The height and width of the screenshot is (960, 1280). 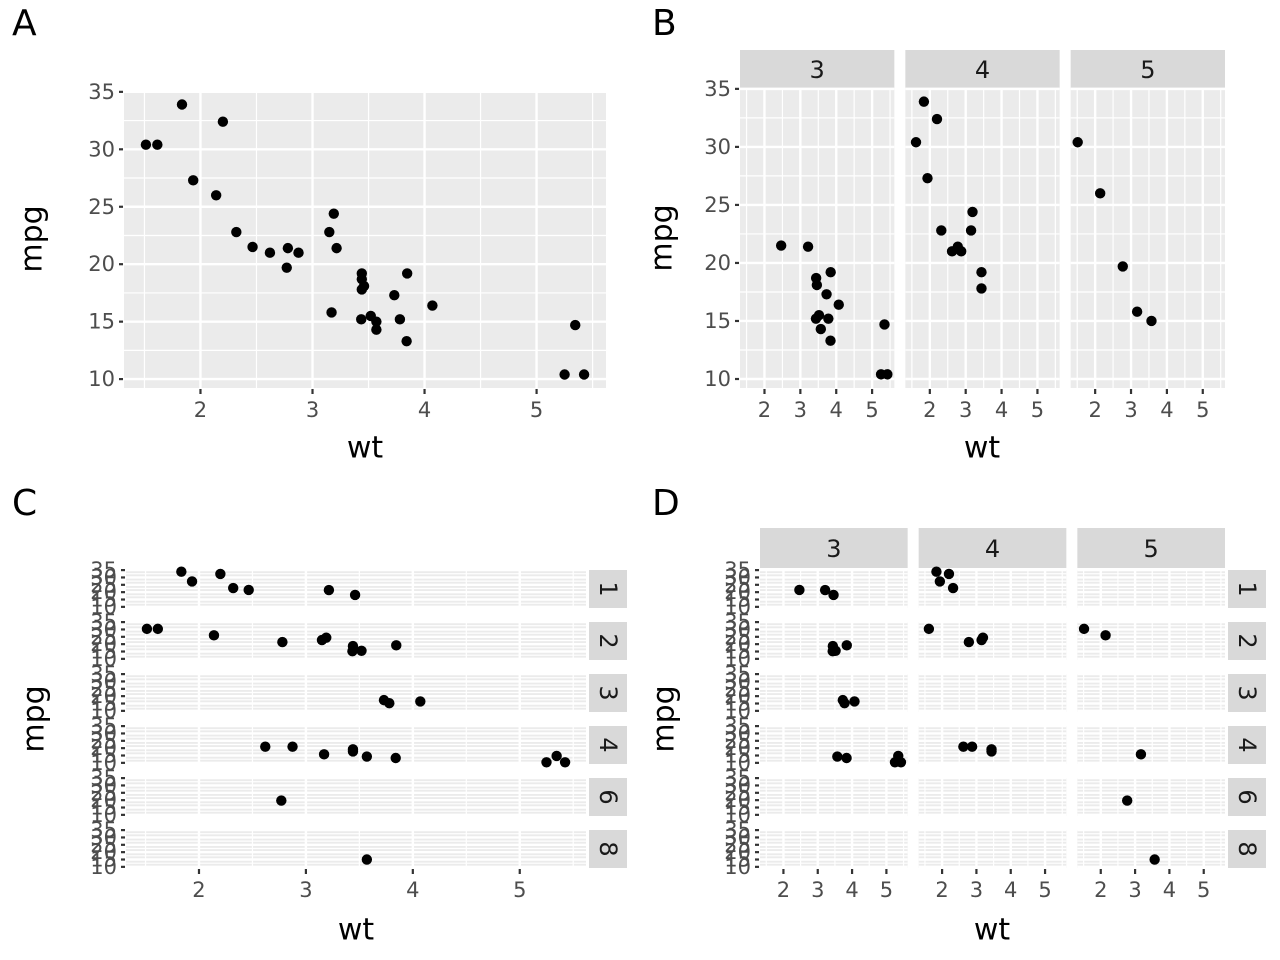 I want to click on strip-label: 3, so click(x=1247, y=692).